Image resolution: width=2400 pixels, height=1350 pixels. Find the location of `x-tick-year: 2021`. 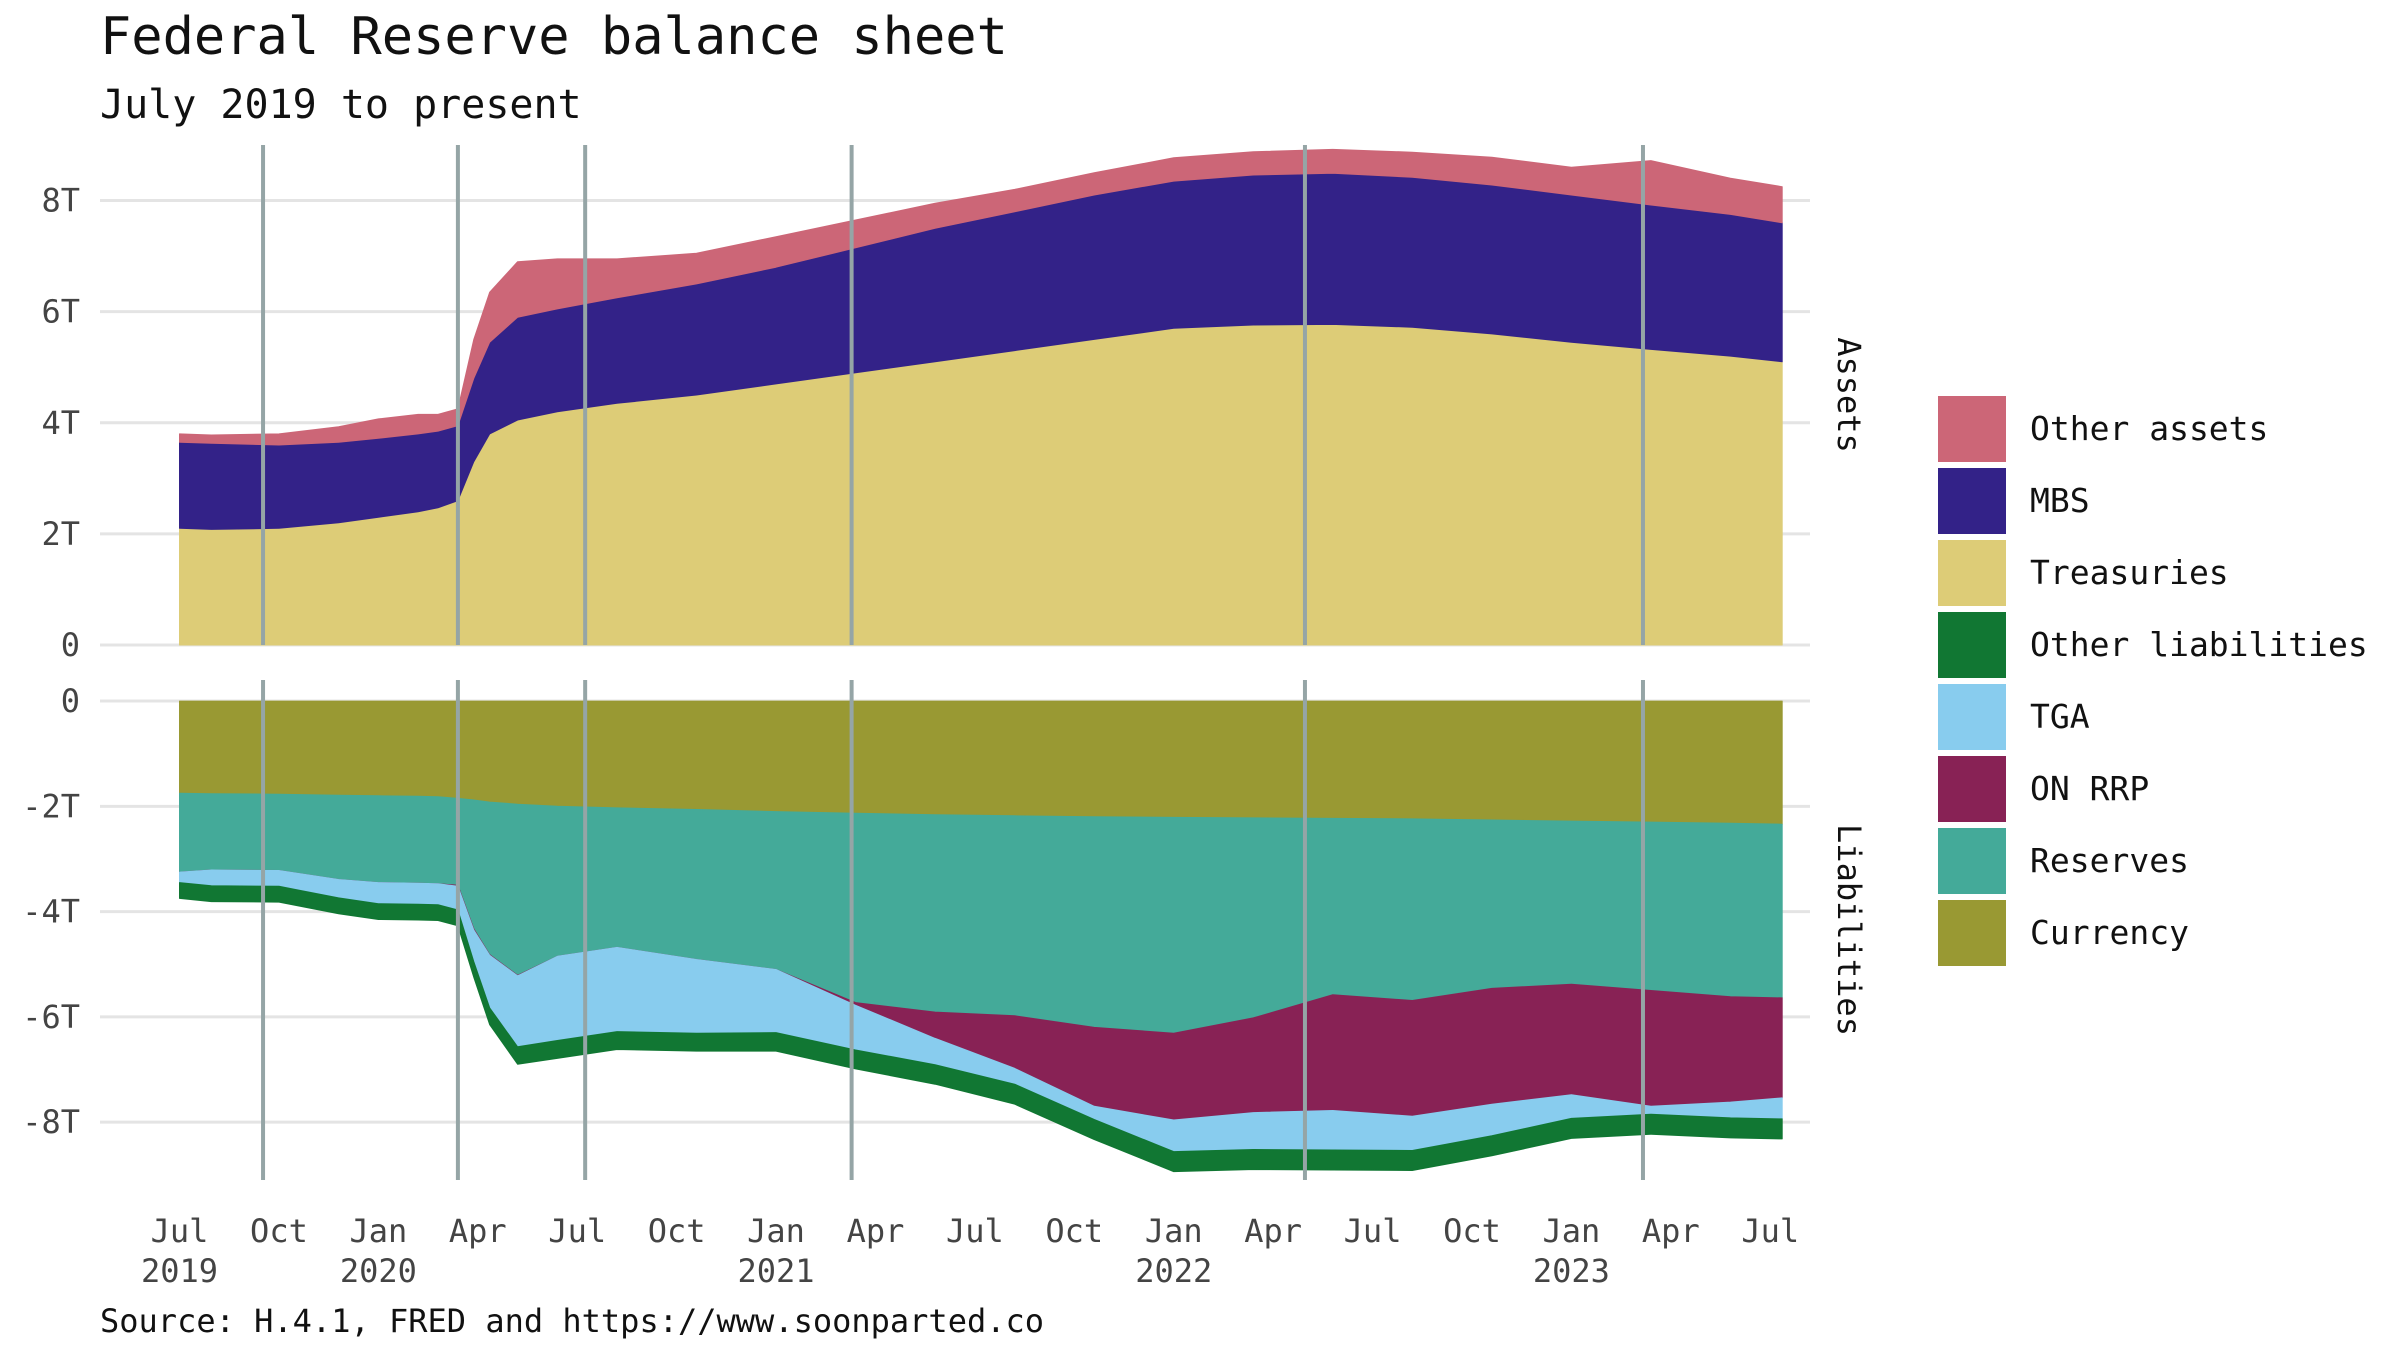

x-tick-year: 2021 is located at coordinates (776, 1271).